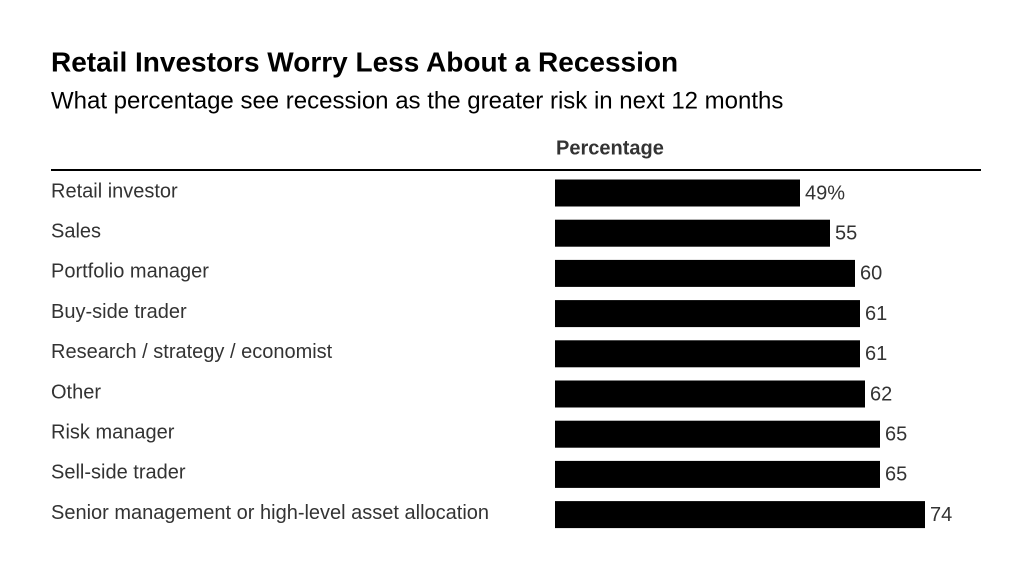 Image resolution: width=1024 pixels, height=571 pixels. What do you see at coordinates (610, 148) in the screenshot?
I see `column-header: Percentage` at bounding box center [610, 148].